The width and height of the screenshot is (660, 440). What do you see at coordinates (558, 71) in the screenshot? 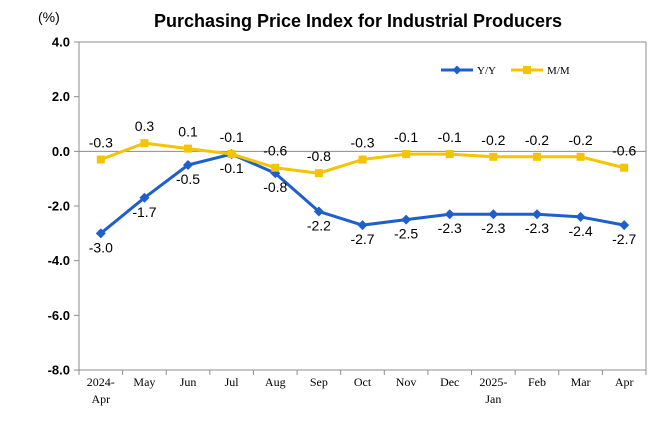
I see `legend-label: M/M` at bounding box center [558, 71].